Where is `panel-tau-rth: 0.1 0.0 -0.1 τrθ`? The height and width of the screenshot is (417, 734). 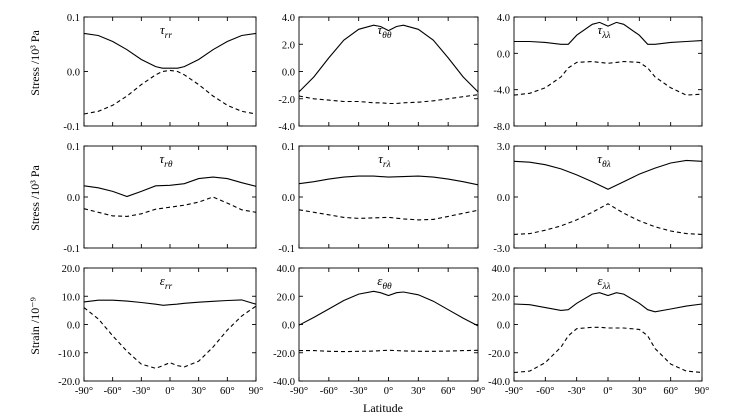
panel-tau-rth: 0.1 0.0 -0.1 τrθ is located at coordinates (160, 198).